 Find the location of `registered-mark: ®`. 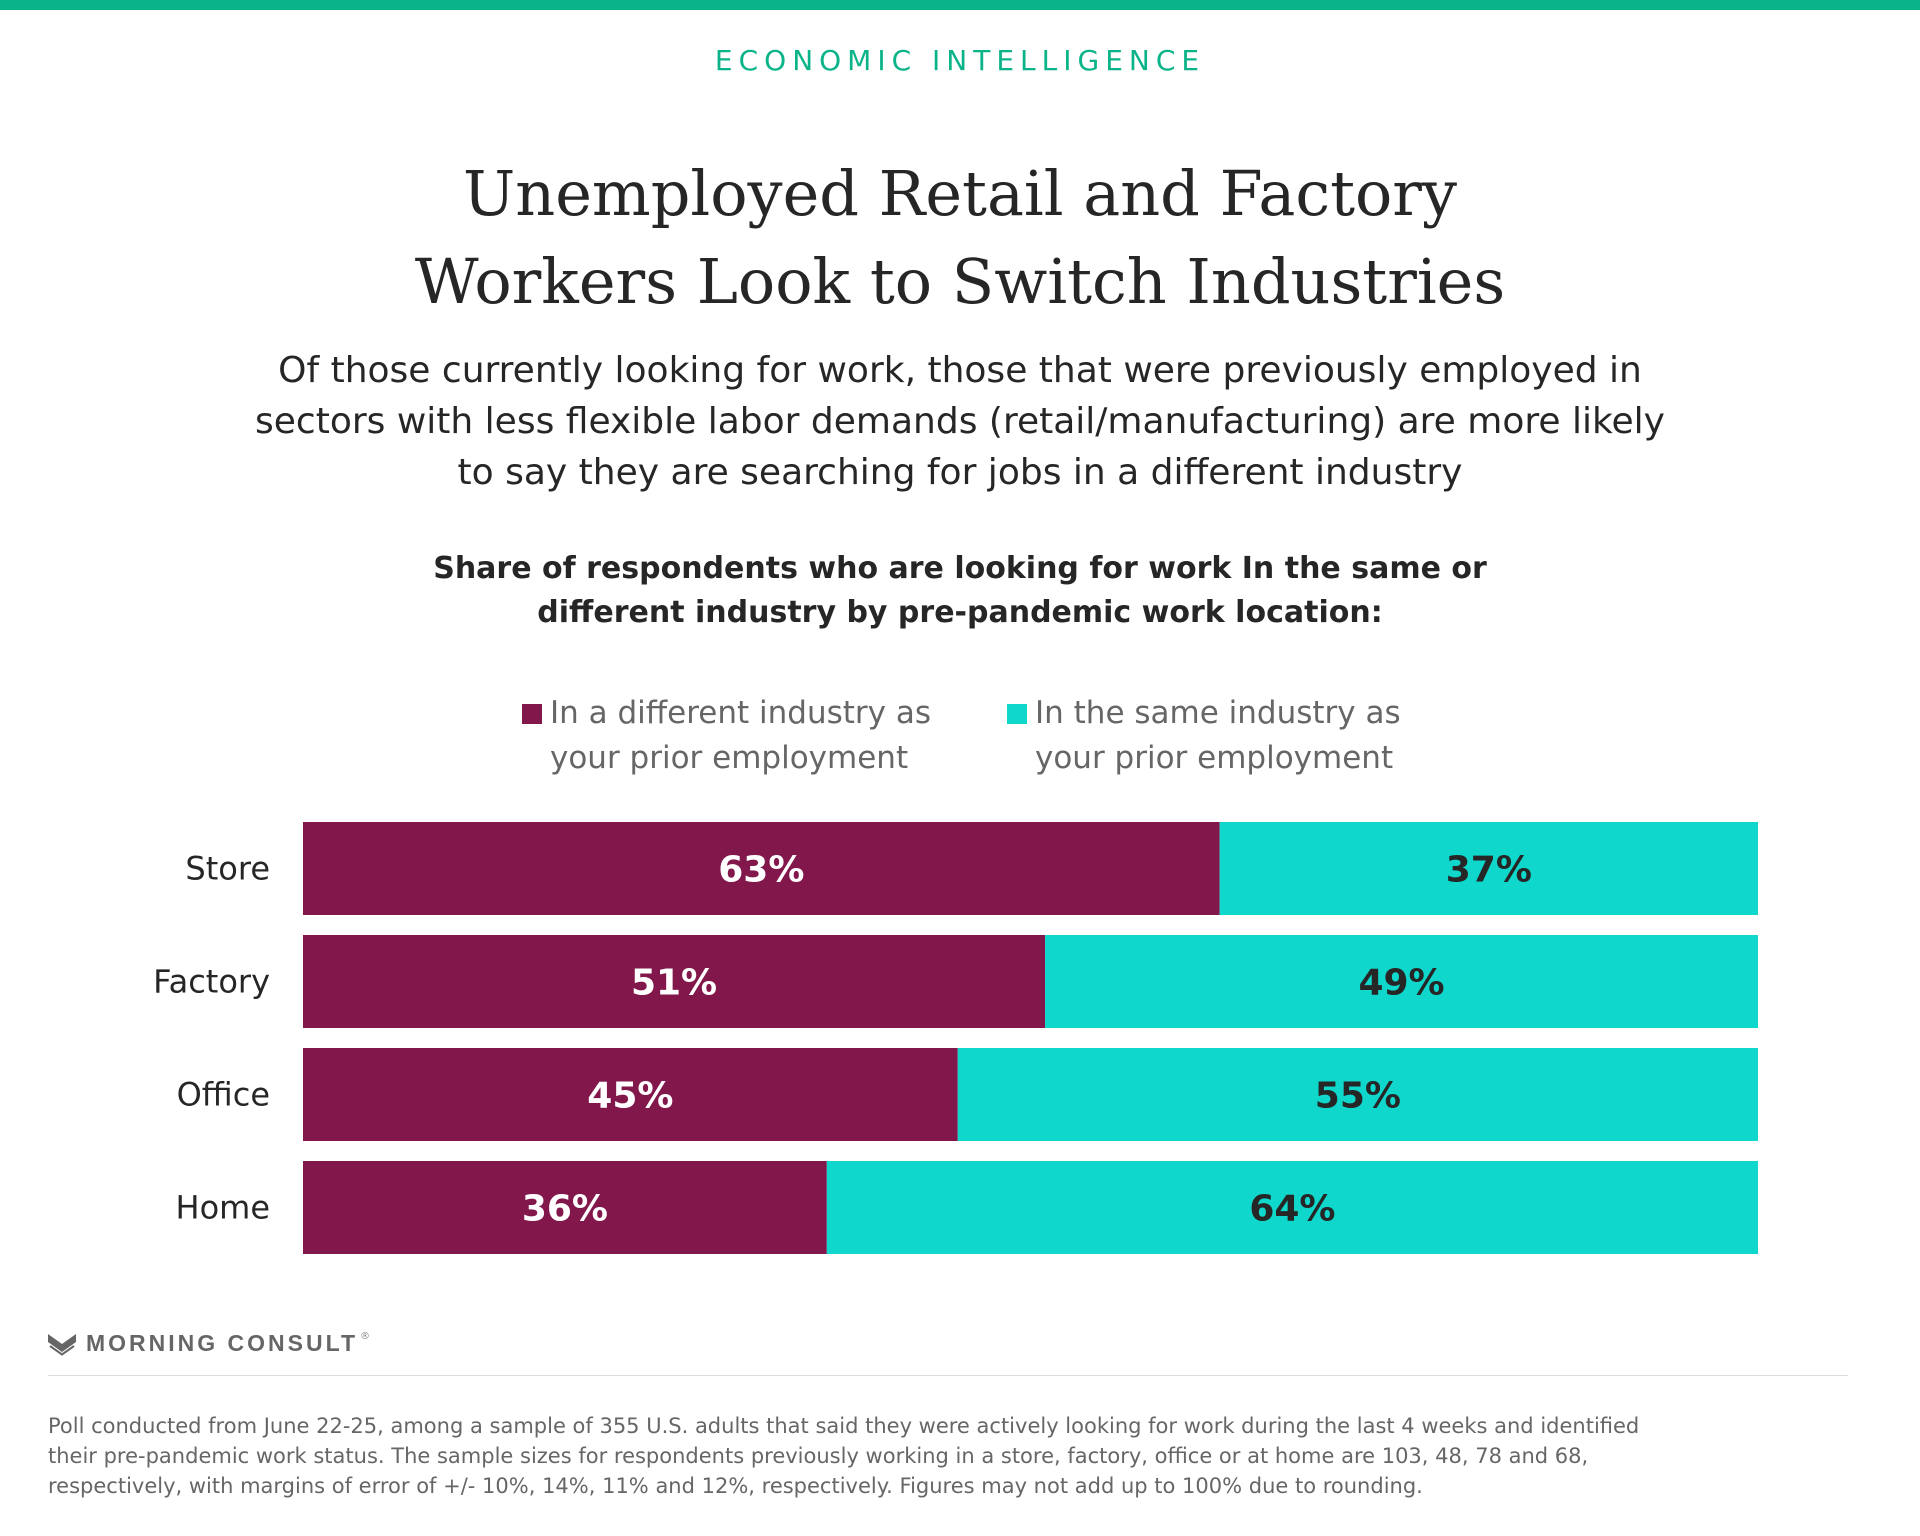

registered-mark: ® is located at coordinates (365, 1336).